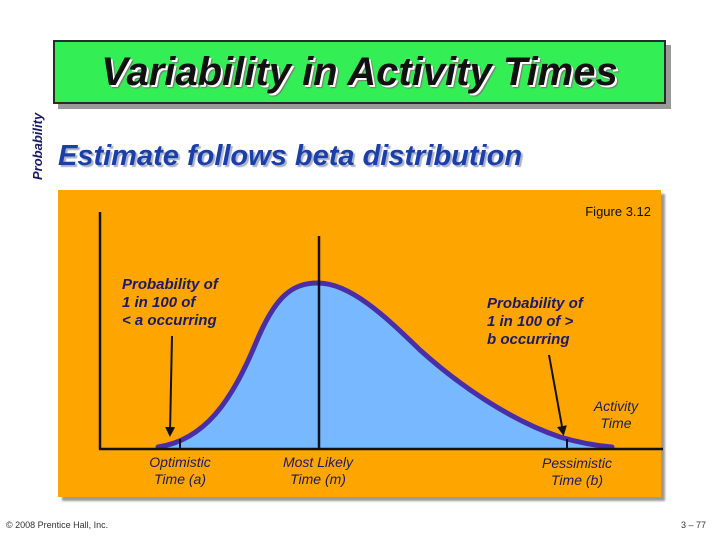 This screenshot has height=540, width=720. What do you see at coordinates (170, 386) in the screenshot?
I see `arrow-to-a` at bounding box center [170, 386].